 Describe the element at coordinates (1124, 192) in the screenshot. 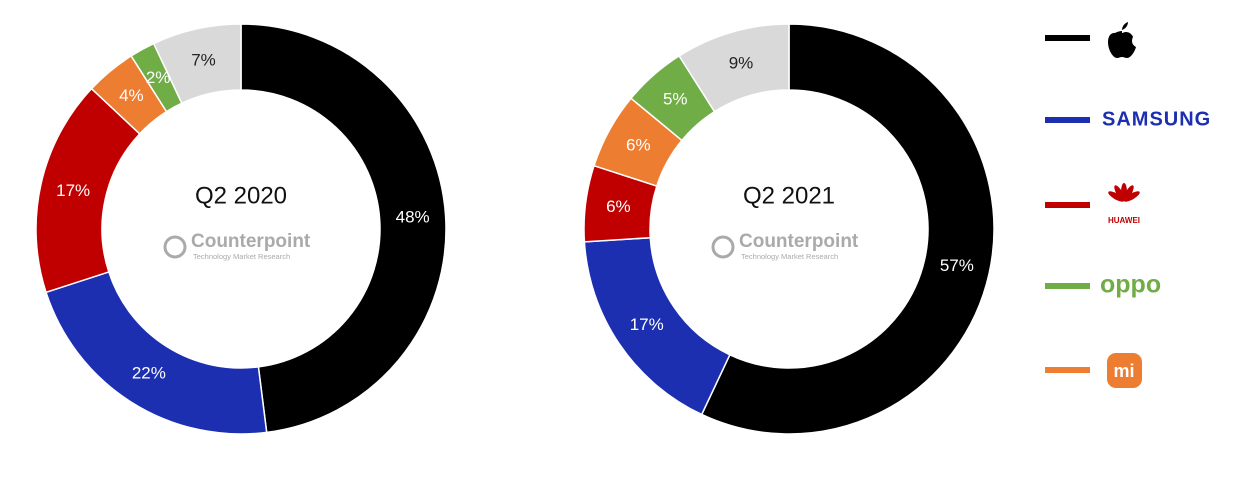

I see `huawei-logo` at that location.